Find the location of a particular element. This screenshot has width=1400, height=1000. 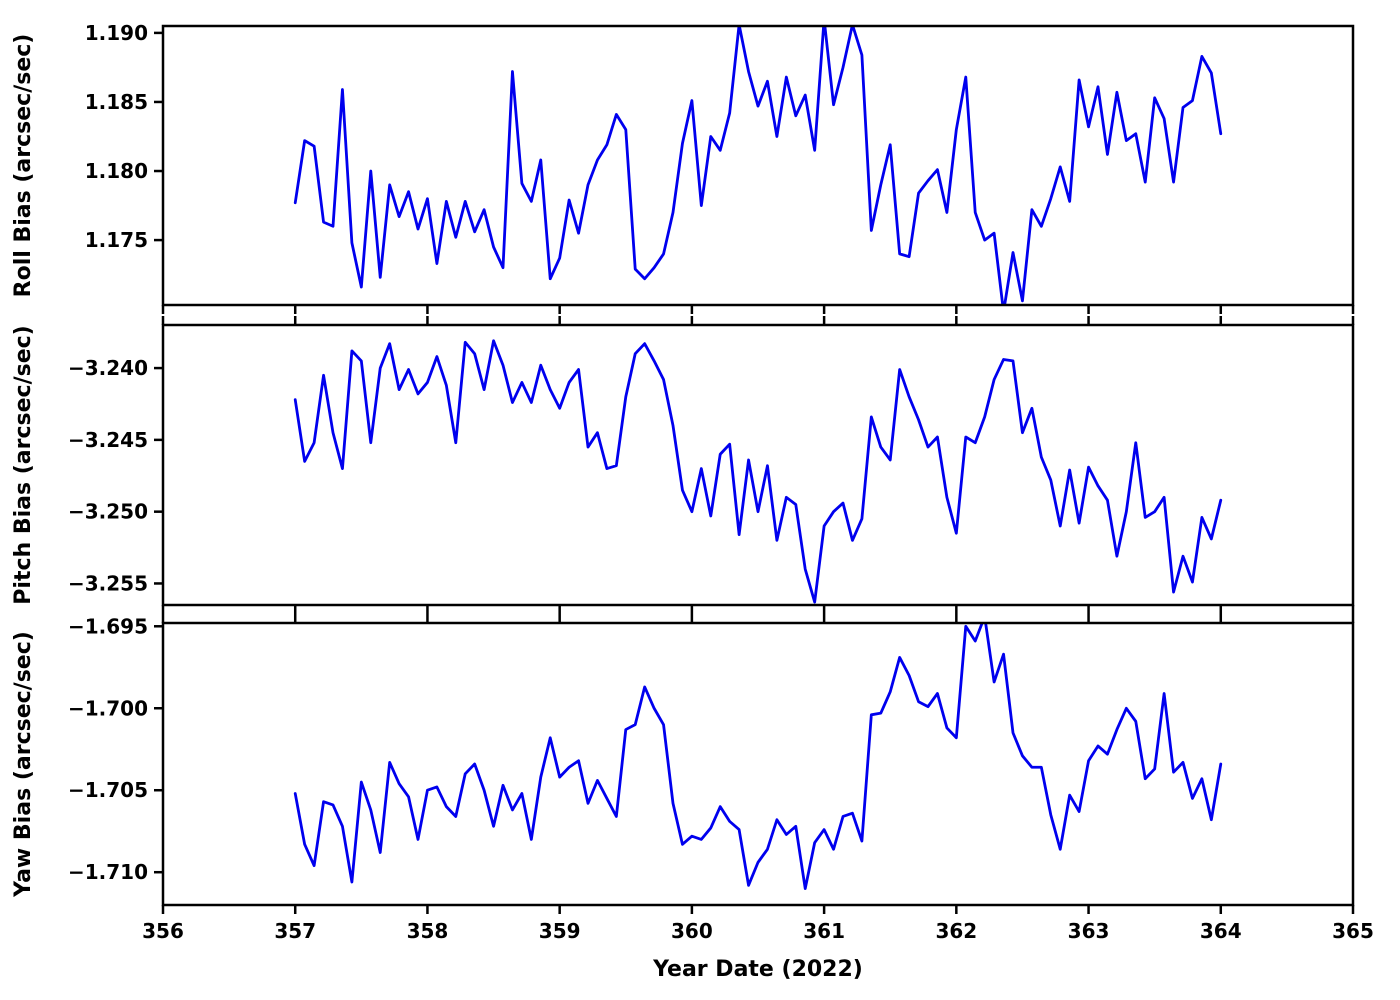

y-tick-label: 1.190 is located at coordinates (116, 33).